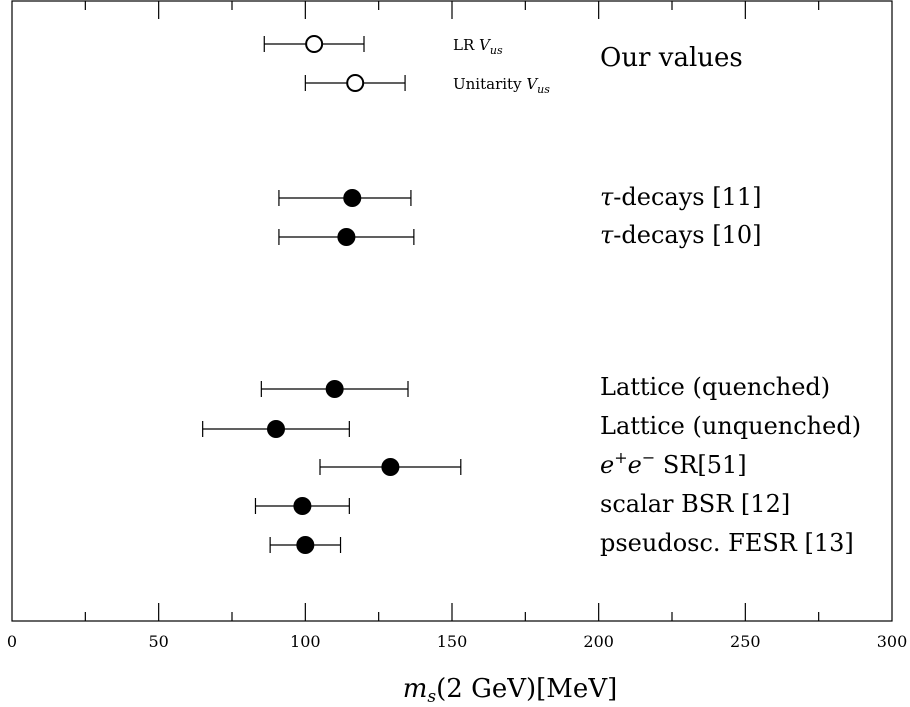 The height and width of the screenshot is (707, 910). I want to click on point-label: scalar BSR [12], so click(695, 504).